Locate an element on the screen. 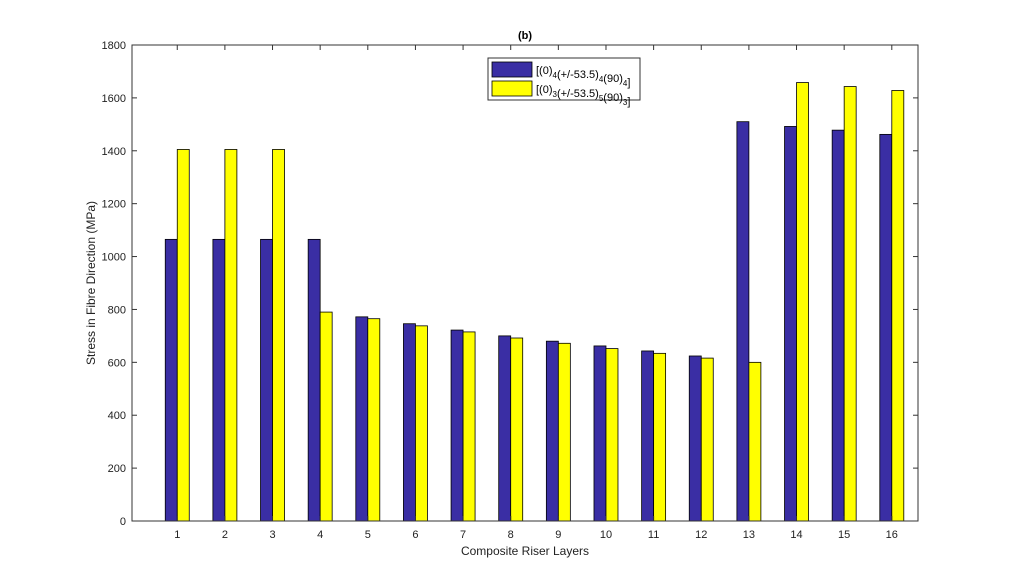 The width and height of the screenshot is (1016, 585). x-tick-label: 1 is located at coordinates (177, 535).